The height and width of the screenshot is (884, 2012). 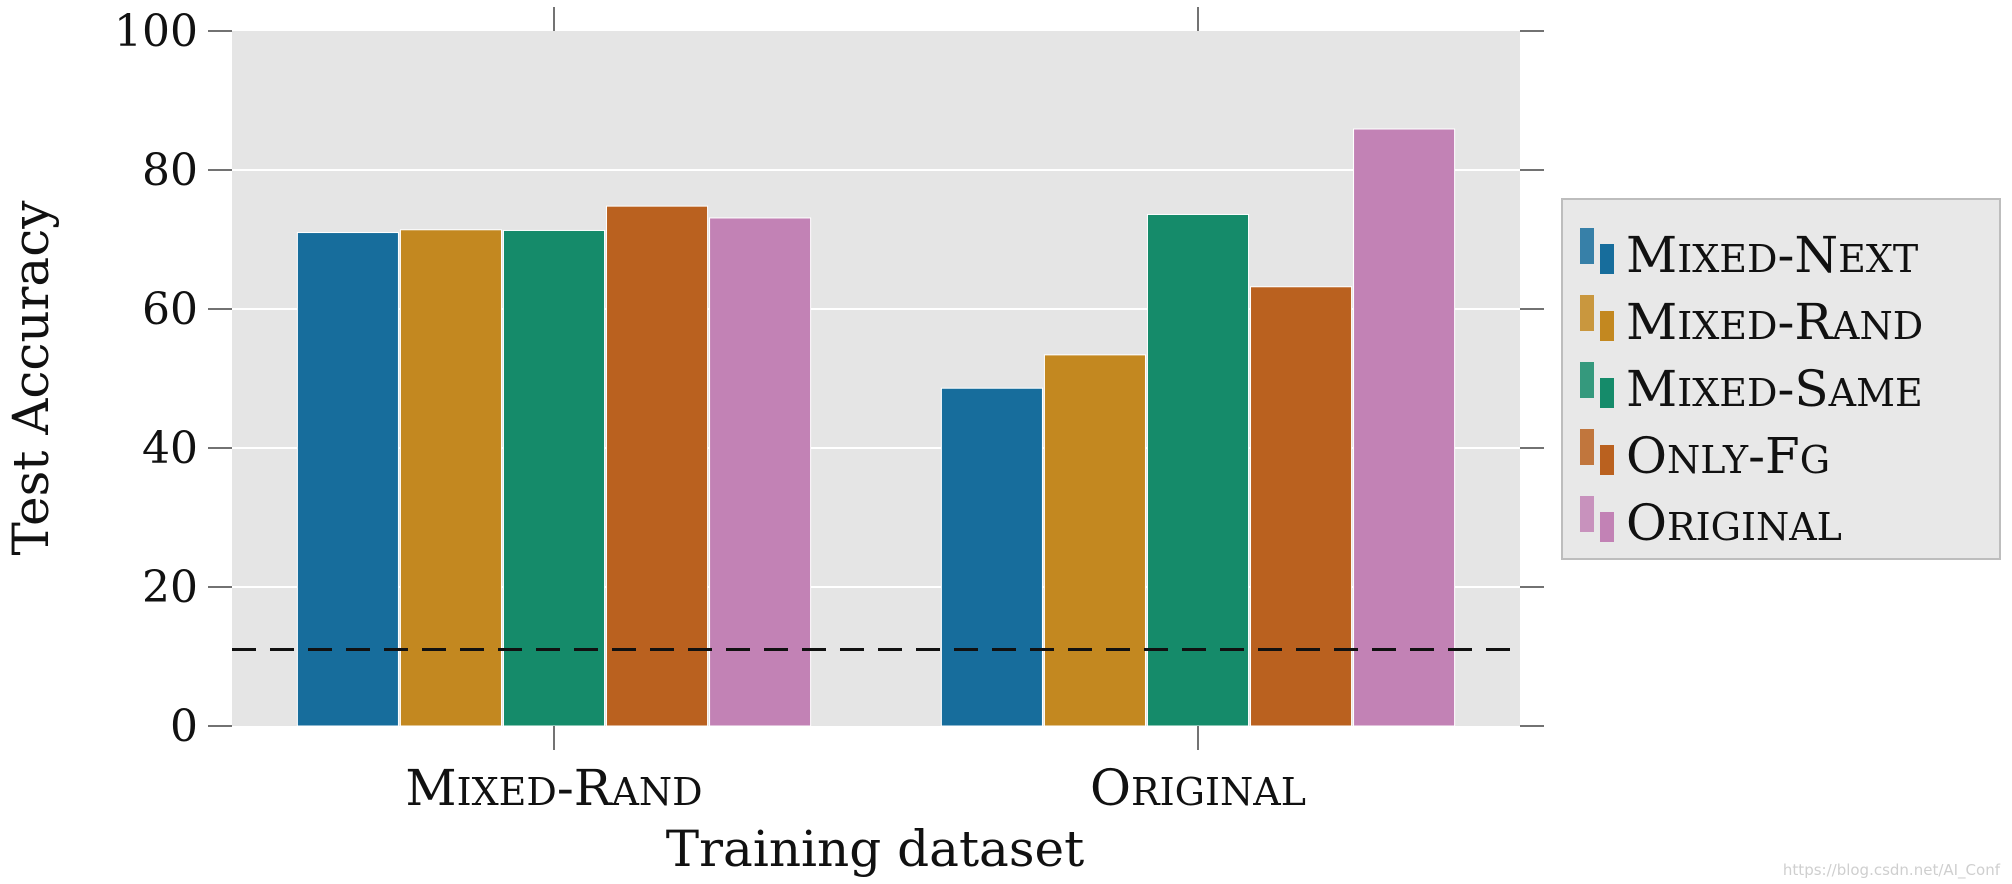 What do you see at coordinates (553, 788) in the screenshot?
I see `x-tick-label-mixed-rand: MIXED-RAND` at bounding box center [553, 788].